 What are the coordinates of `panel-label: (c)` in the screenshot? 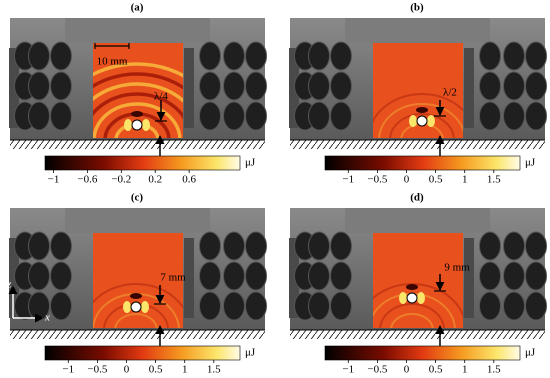 It's located at (137, 198).